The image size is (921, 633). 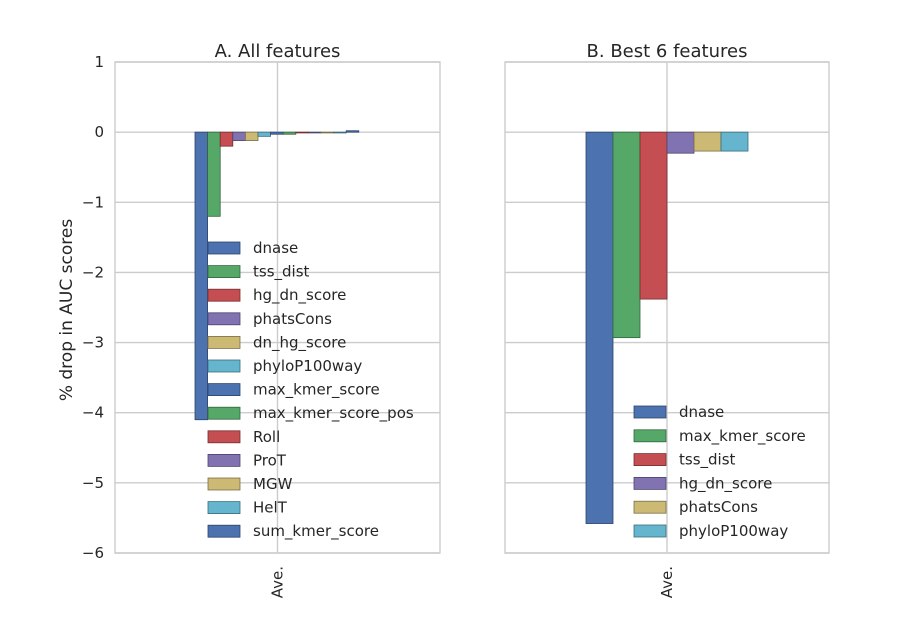 What do you see at coordinates (273, 484) in the screenshot?
I see `legend-label-MGW: MGW` at bounding box center [273, 484].